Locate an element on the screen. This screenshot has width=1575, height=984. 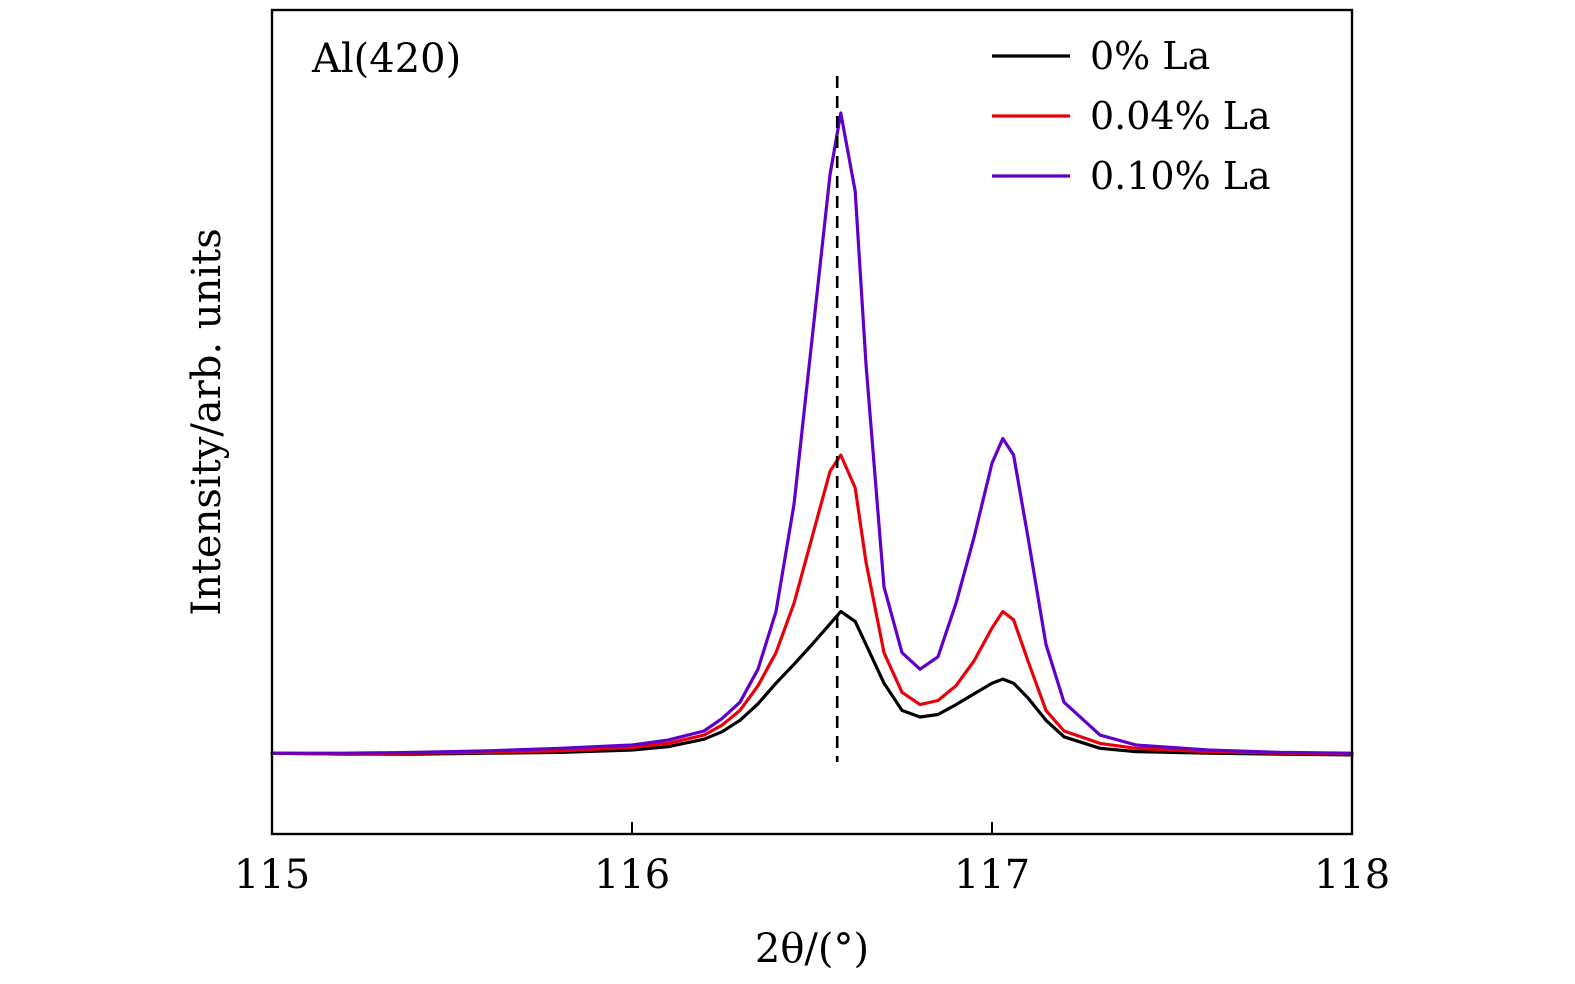
x-tick-label: 116 is located at coordinates (632, 875).